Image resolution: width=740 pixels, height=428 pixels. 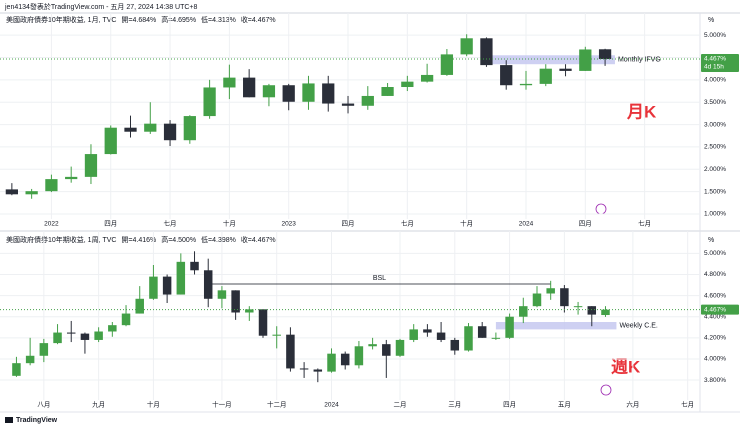 I want to click on y-tick-label: 4.200%, so click(x=715, y=338).